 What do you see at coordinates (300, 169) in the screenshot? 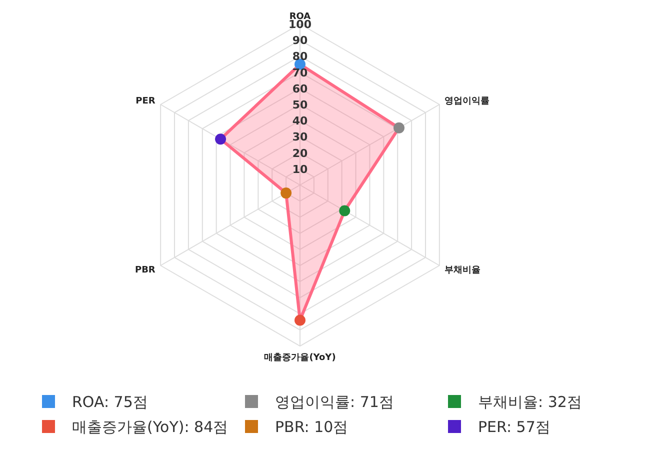
I see `y-tick-label: 10` at bounding box center [300, 169].